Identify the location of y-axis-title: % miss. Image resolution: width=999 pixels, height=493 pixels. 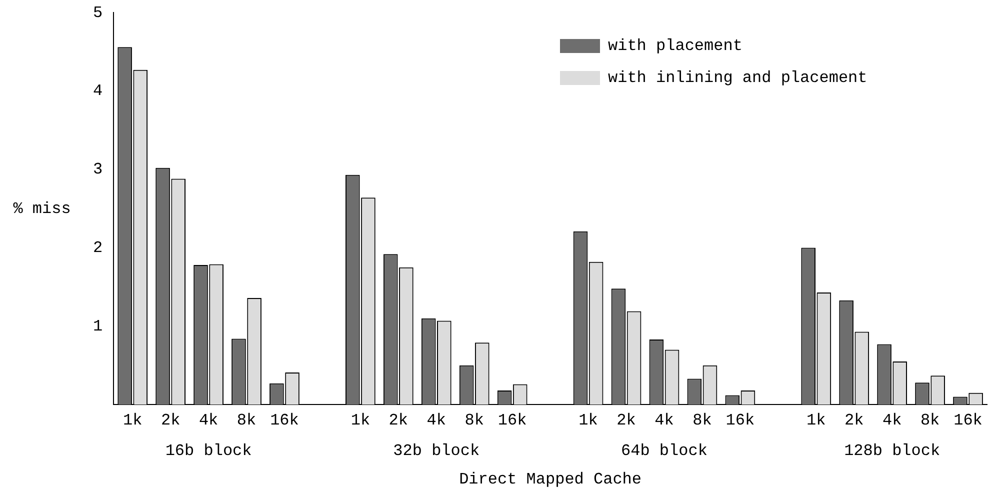
(42, 209).